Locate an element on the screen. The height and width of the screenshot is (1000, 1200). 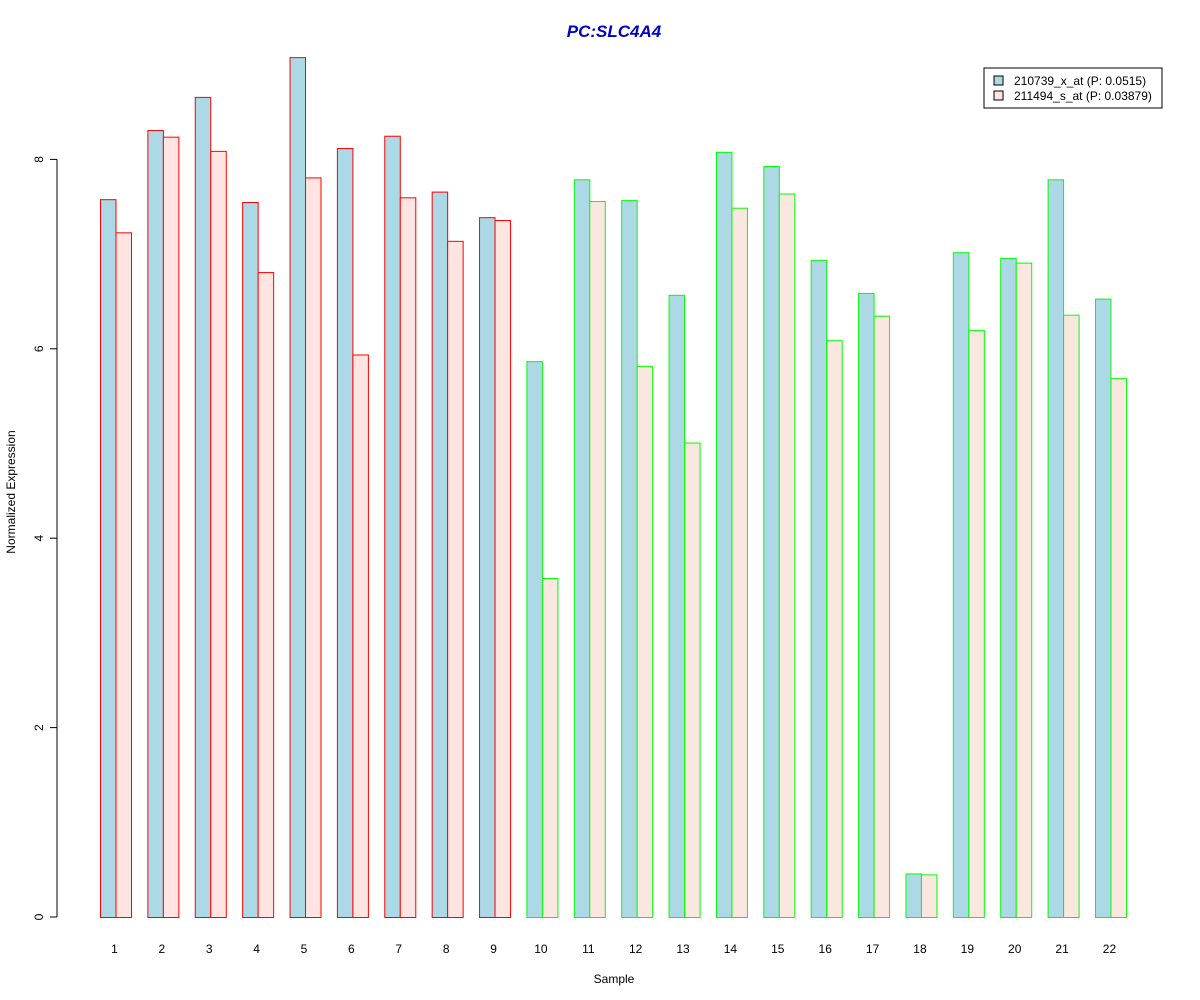
x-tick-label: 14 is located at coordinates (731, 949).